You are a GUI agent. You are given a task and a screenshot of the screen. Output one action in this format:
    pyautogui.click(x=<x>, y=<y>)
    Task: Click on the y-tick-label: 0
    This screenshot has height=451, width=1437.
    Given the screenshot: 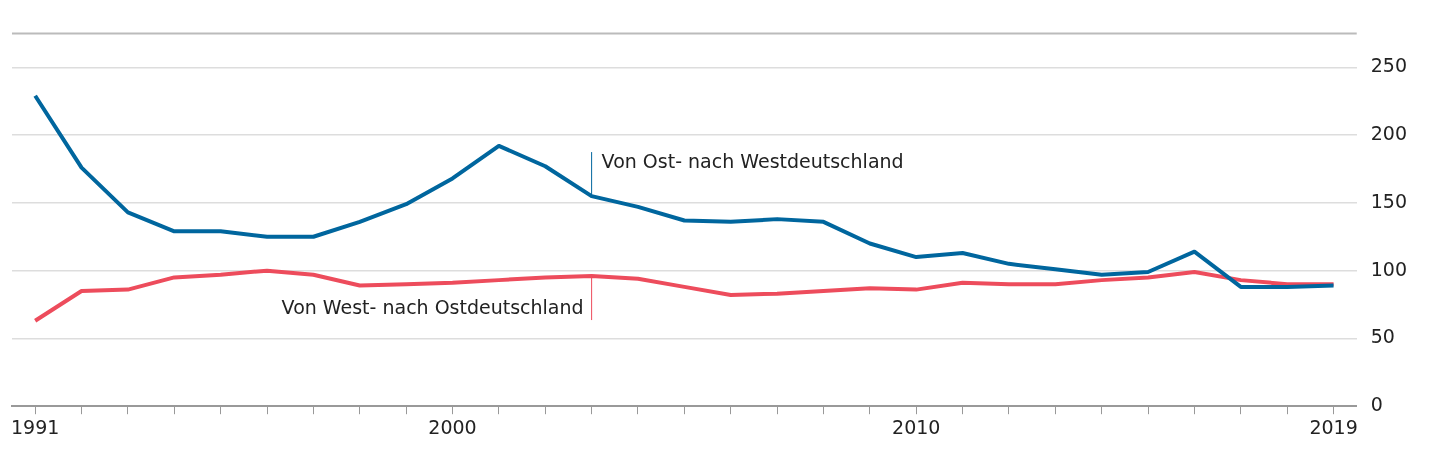 What is the action you would take?
    pyautogui.click(x=1376, y=404)
    